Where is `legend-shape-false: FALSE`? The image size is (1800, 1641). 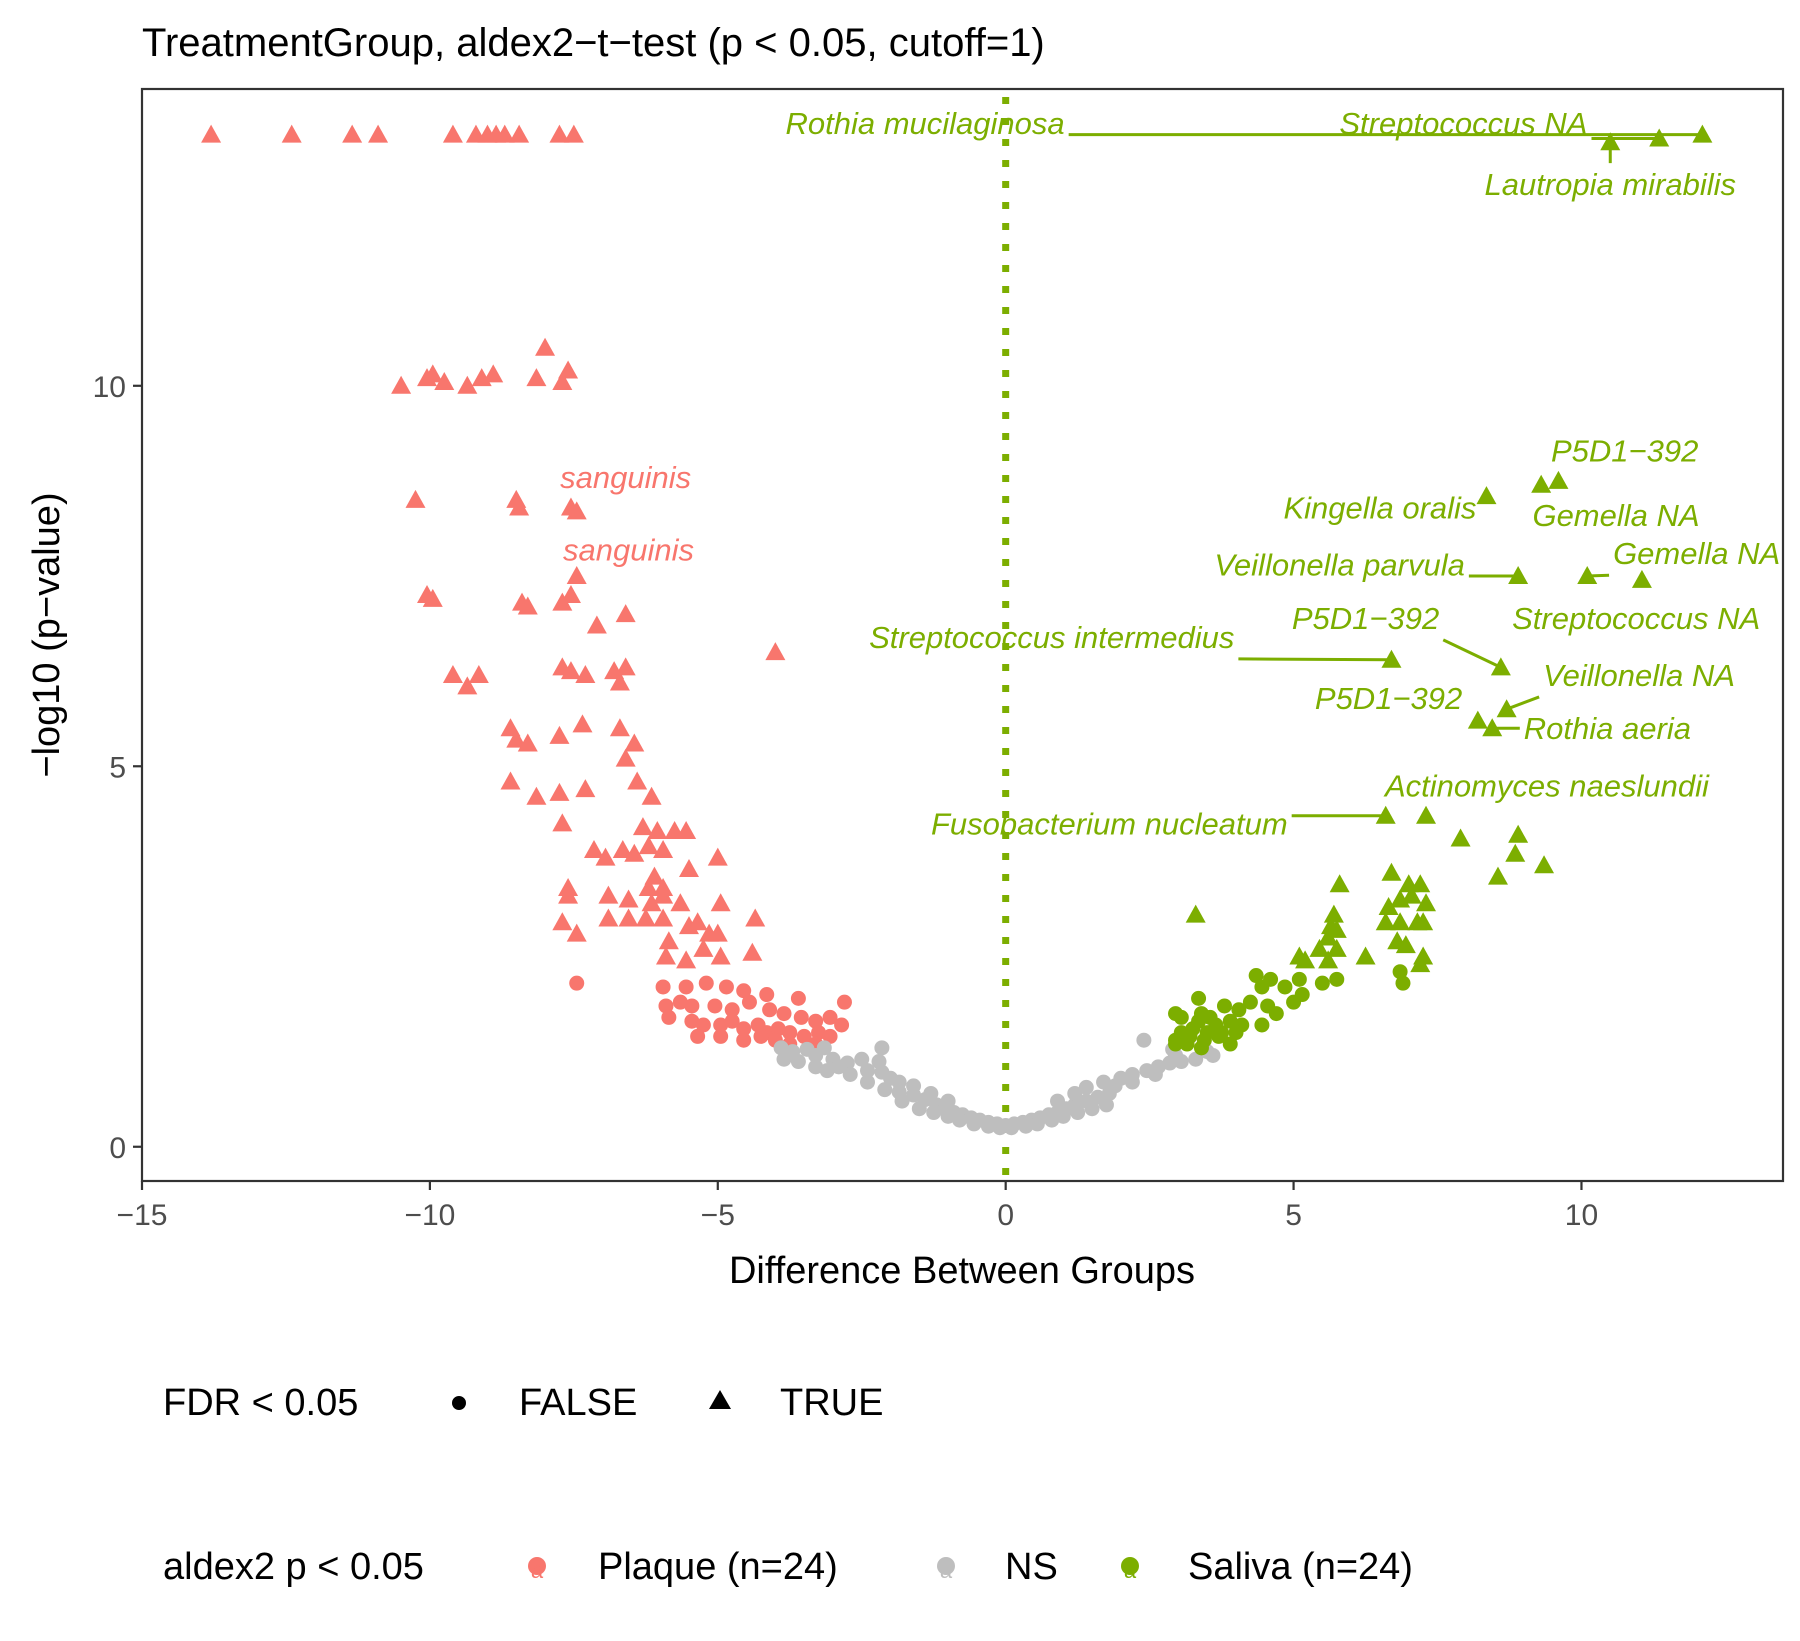
legend-shape-false: FALSE is located at coordinates (578, 1403).